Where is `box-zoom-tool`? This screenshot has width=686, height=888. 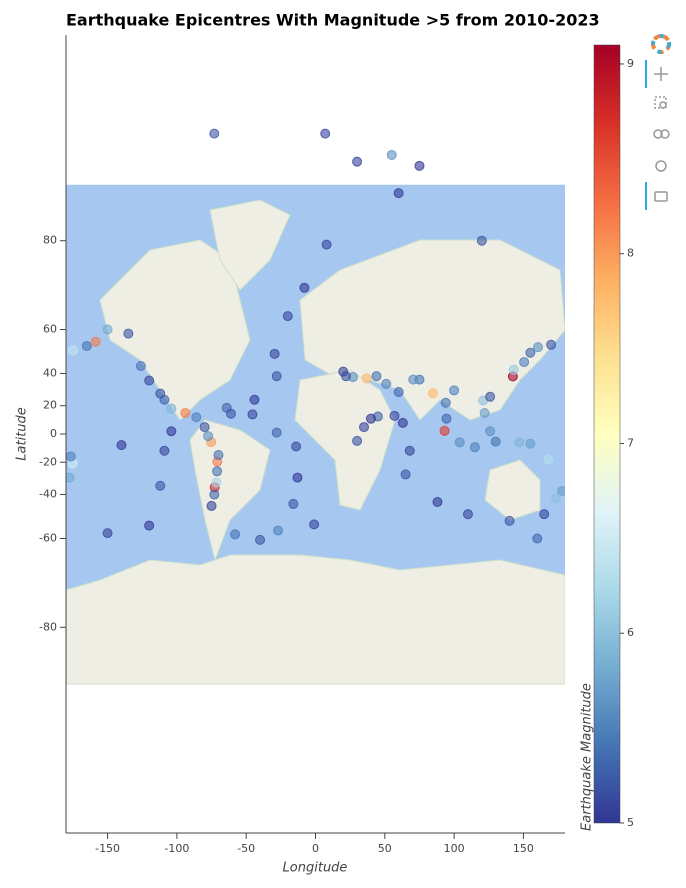
box-zoom-tool is located at coordinates (660, 102).